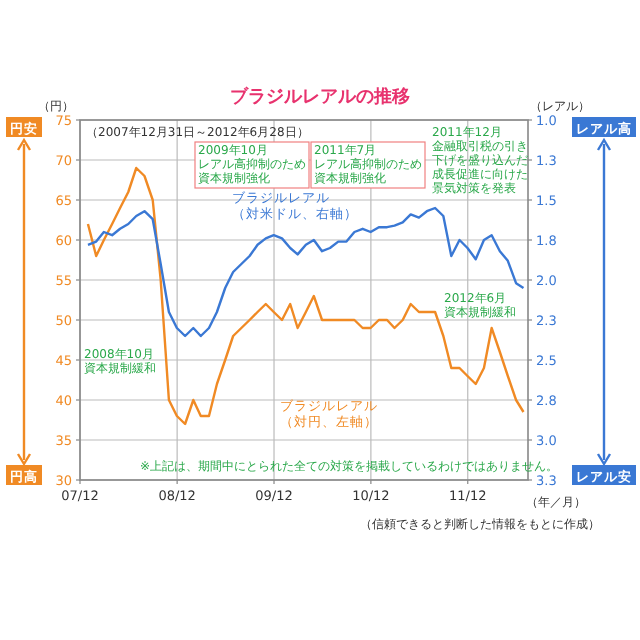  I want to click on chart-title: ブラジルレアルの推移, so click(320, 97).